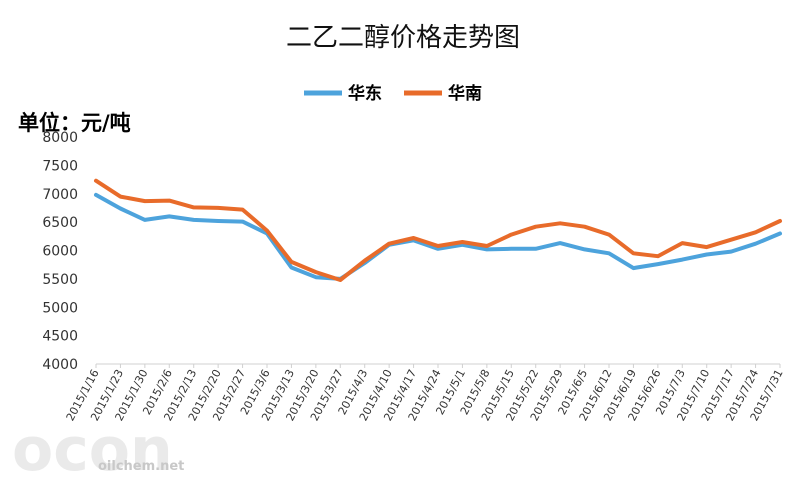  I want to click on unit-label: 单位：元/吨, so click(74, 123).